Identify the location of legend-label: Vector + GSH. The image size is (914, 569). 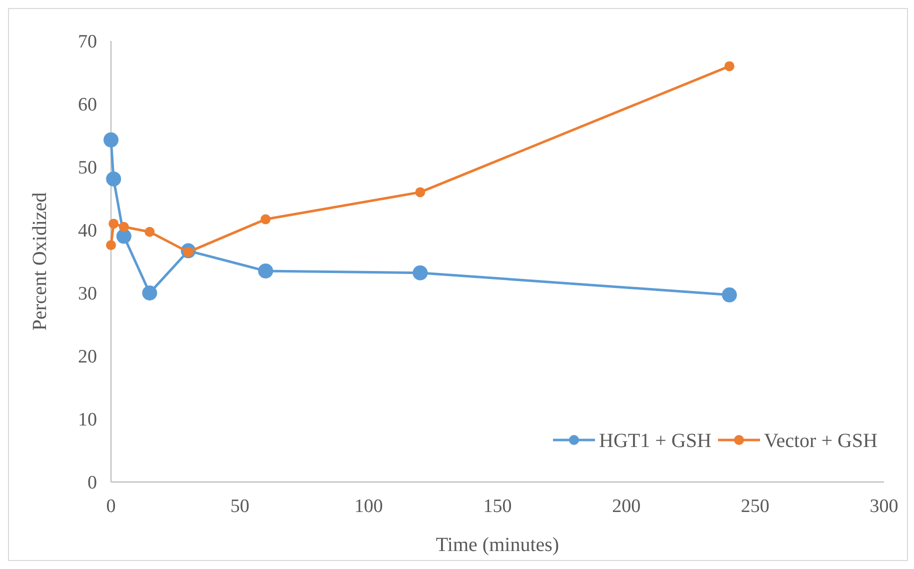
(821, 441).